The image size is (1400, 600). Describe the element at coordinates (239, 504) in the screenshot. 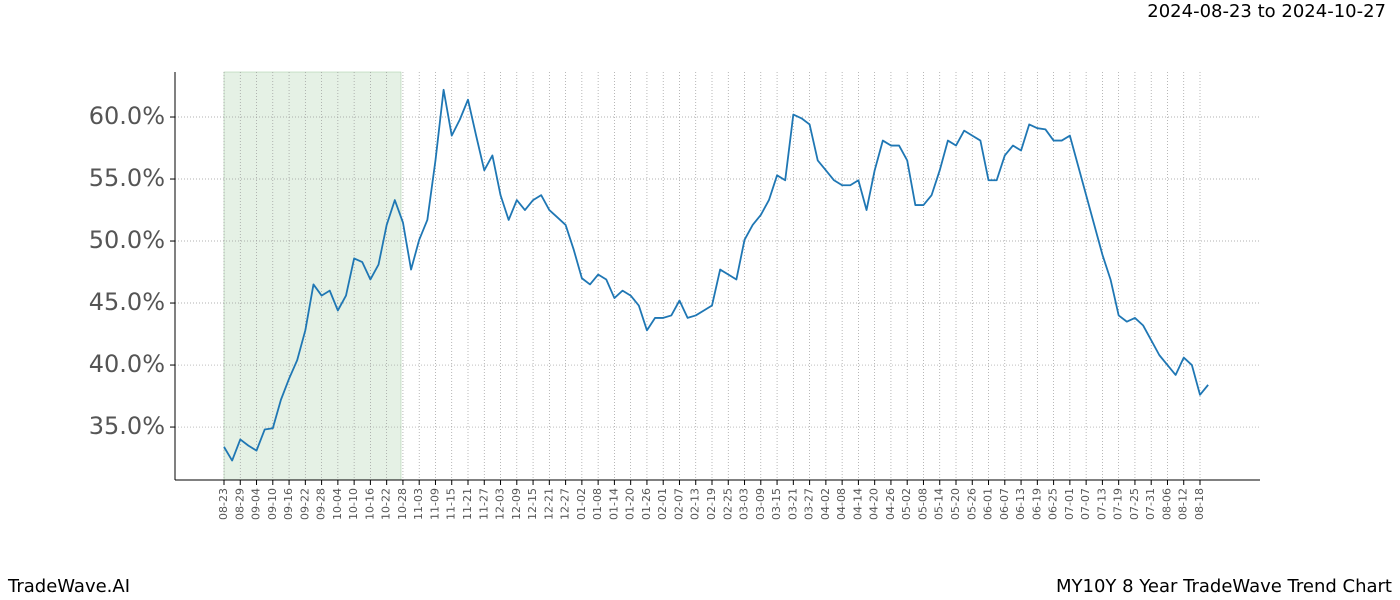

I see `x-tick-label: 08-29` at that location.